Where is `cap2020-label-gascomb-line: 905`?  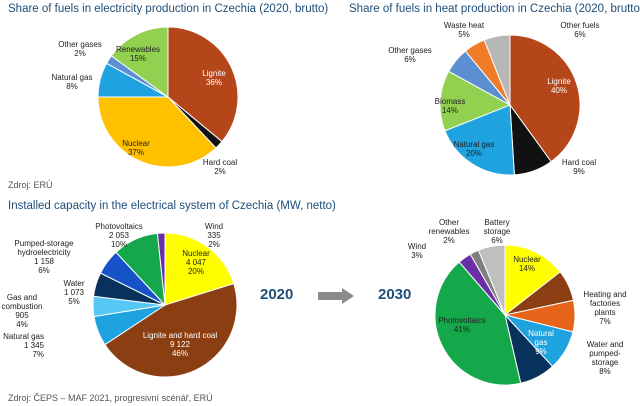
cap2020-label-gascomb-line: 905 is located at coordinates (22, 315).